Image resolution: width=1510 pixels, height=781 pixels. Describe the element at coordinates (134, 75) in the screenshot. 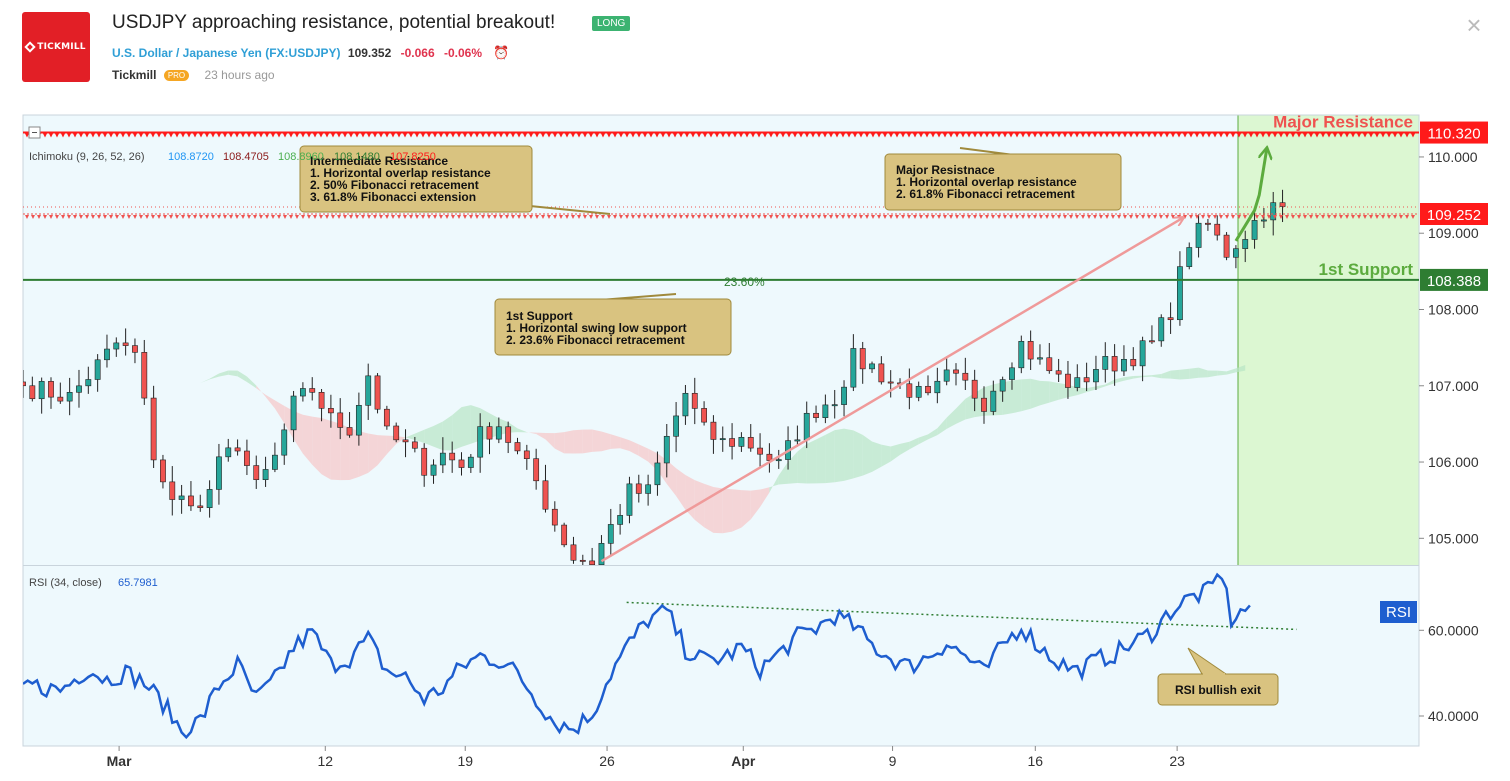

I see `author-link: Tickmill` at that location.